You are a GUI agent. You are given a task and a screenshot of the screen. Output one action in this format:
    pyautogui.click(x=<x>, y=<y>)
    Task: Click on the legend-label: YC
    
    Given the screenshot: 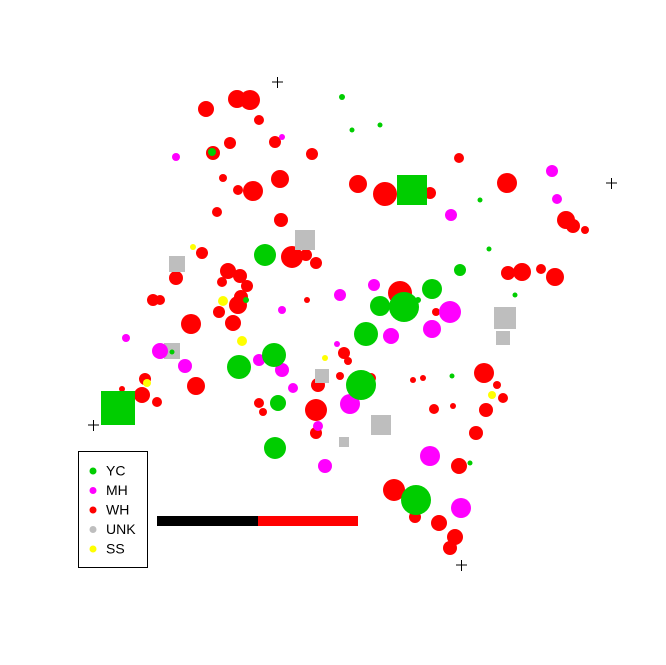 What is the action you would take?
    pyautogui.click(x=115, y=471)
    